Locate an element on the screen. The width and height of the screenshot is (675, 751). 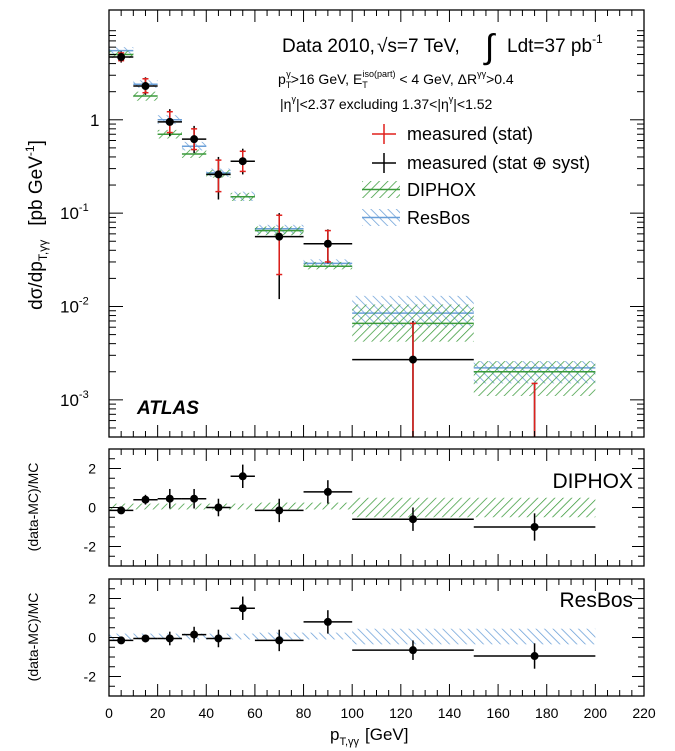
svg-text: Ldt=37 pb-1 is located at coordinates (555, 44).